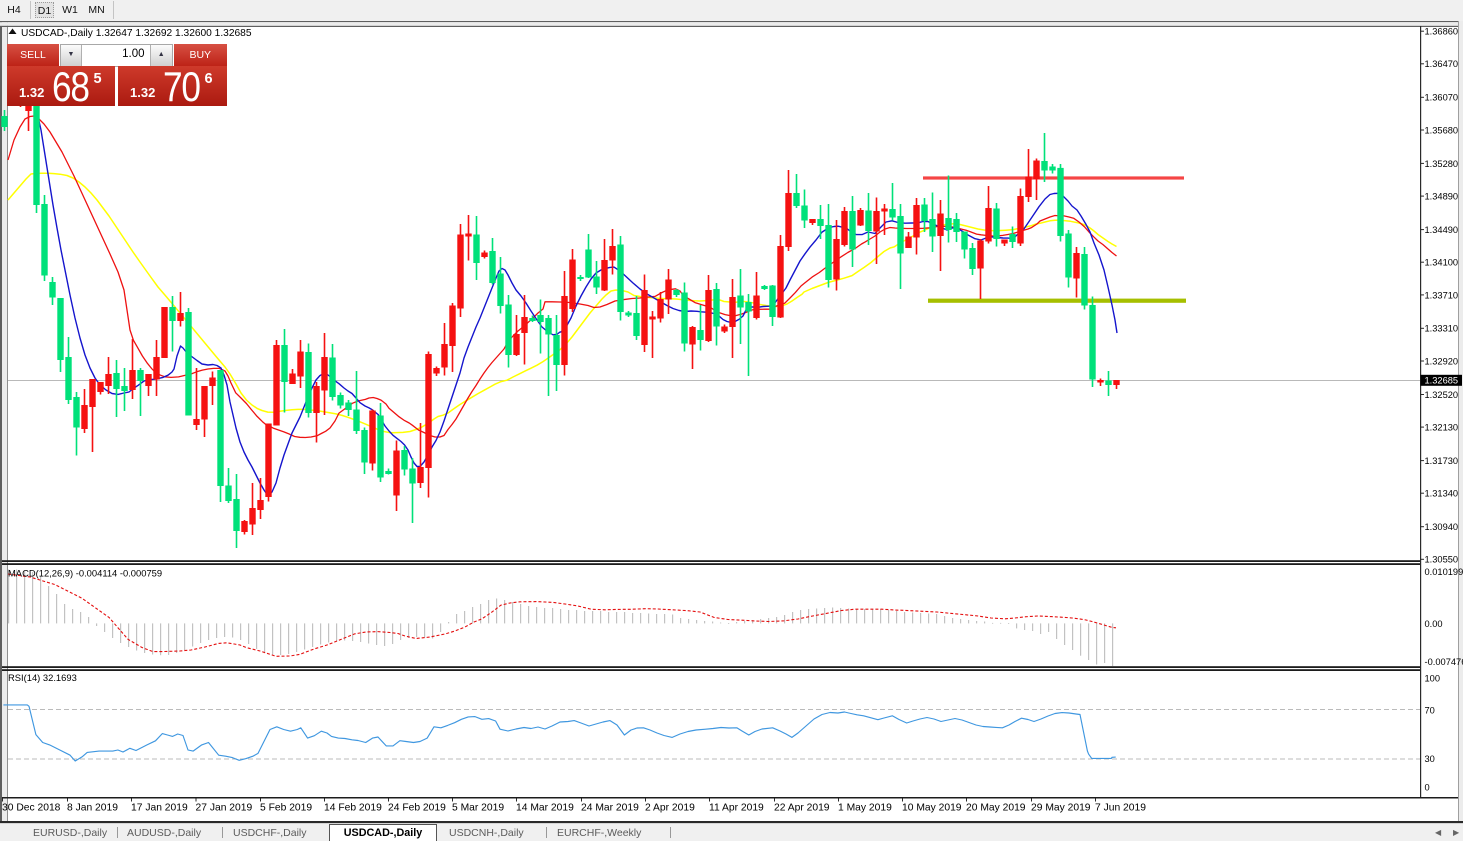 The height and width of the screenshot is (842, 1463). What do you see at coordinates (1442, 130) in the screenshot?
I see `svg-text: 1.35680` at bounding box center [1442, 130].